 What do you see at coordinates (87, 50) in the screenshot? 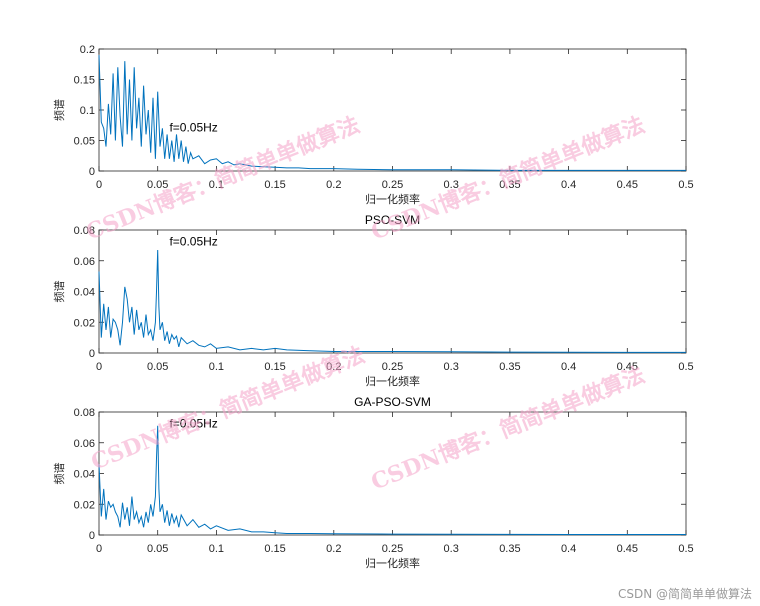
I see `y-tick-label: 0.2` at bounding box center [87, 50].